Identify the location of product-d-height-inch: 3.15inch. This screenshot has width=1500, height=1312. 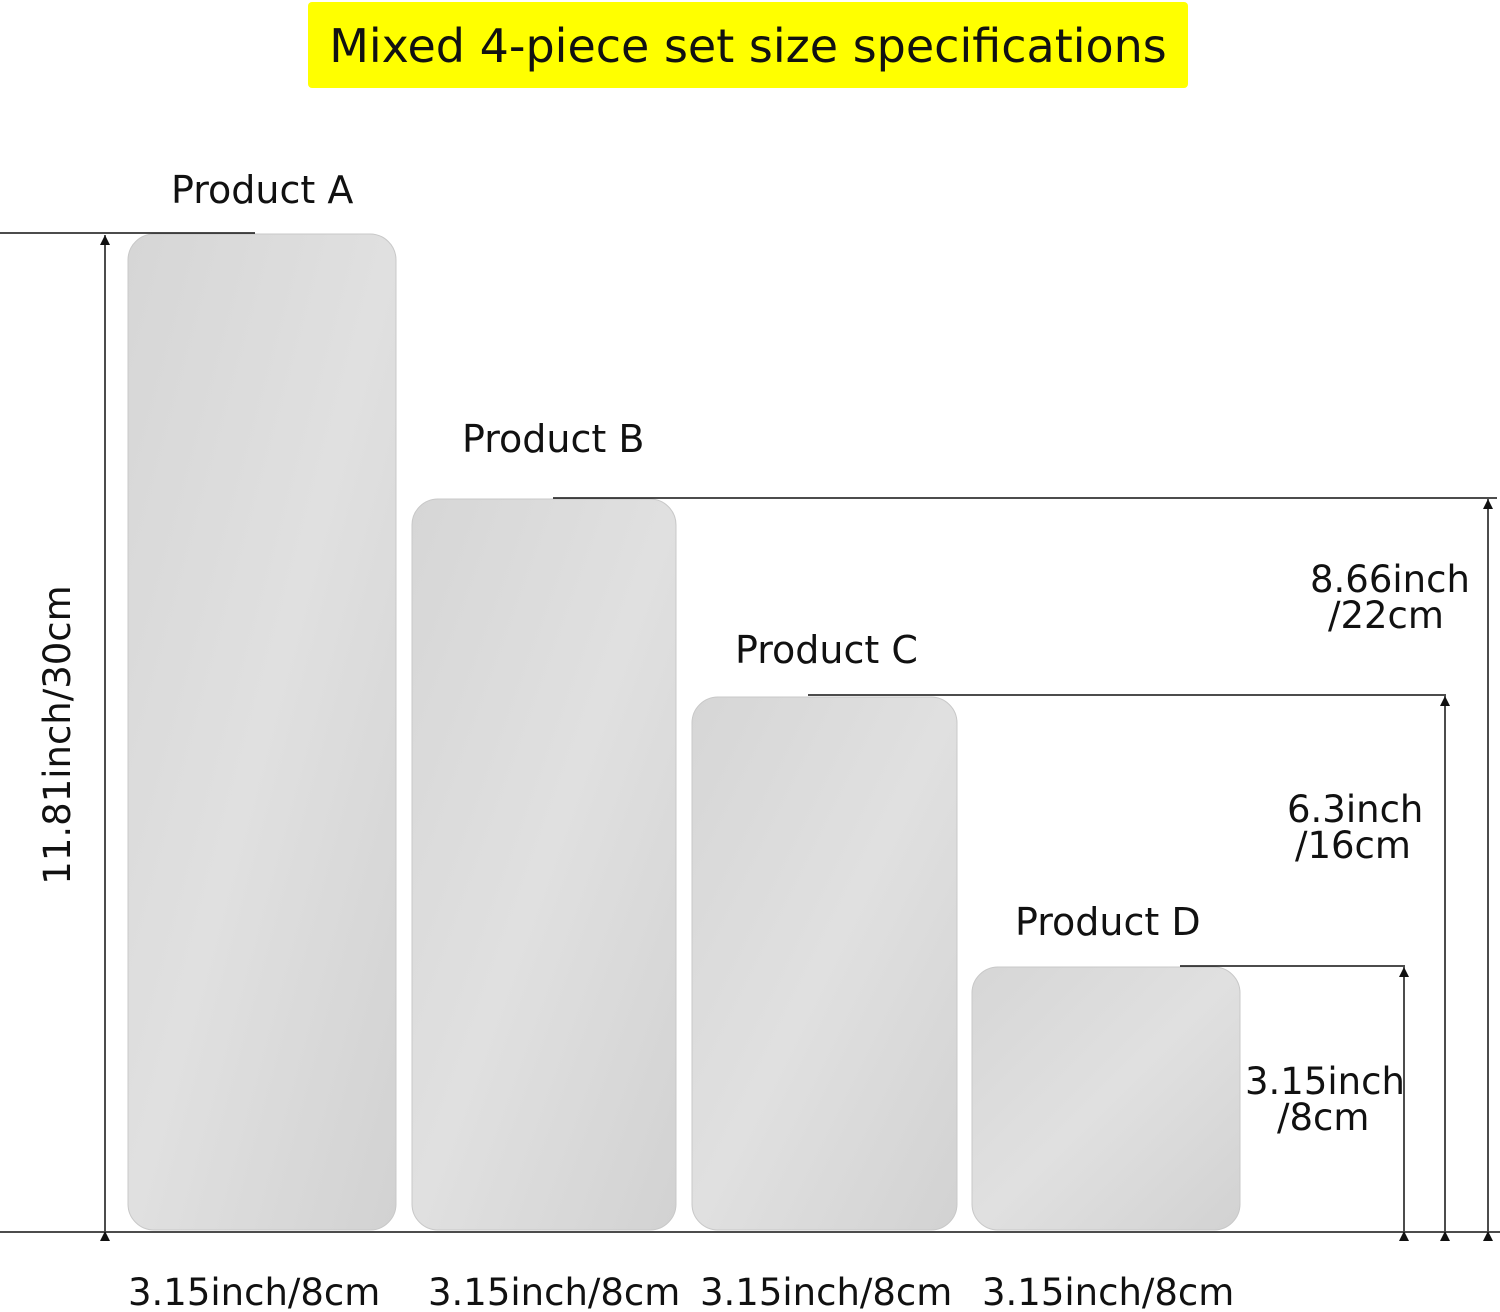
(1325, 1081).